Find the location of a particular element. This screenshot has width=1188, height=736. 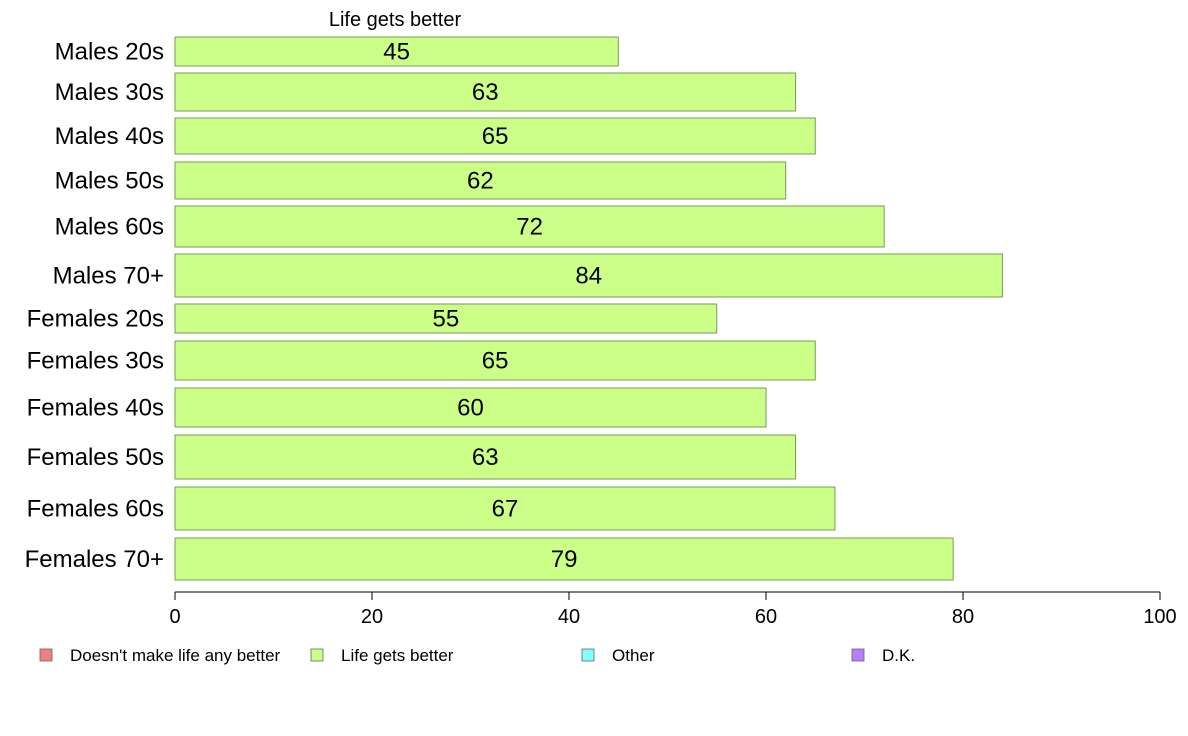

series-title: Life gets better is located at coordinates (395, 20).